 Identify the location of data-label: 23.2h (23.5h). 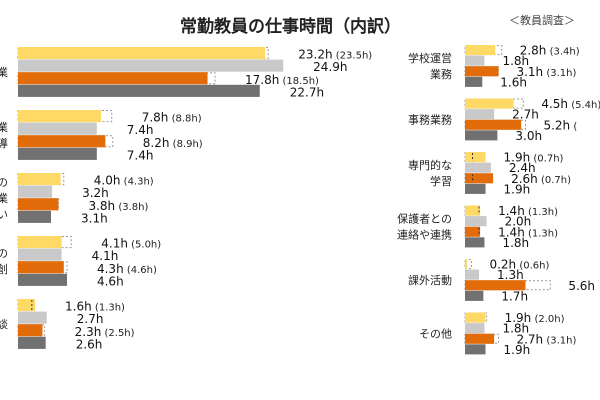
(335, 55).